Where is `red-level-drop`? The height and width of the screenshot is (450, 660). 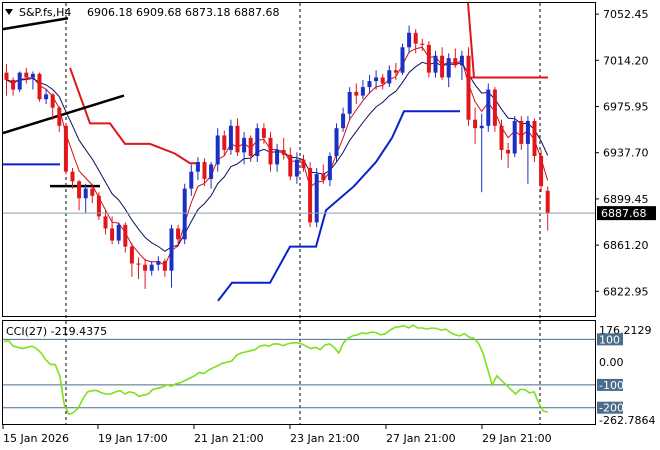 red-level-drop is located at coordinates (471, 40).